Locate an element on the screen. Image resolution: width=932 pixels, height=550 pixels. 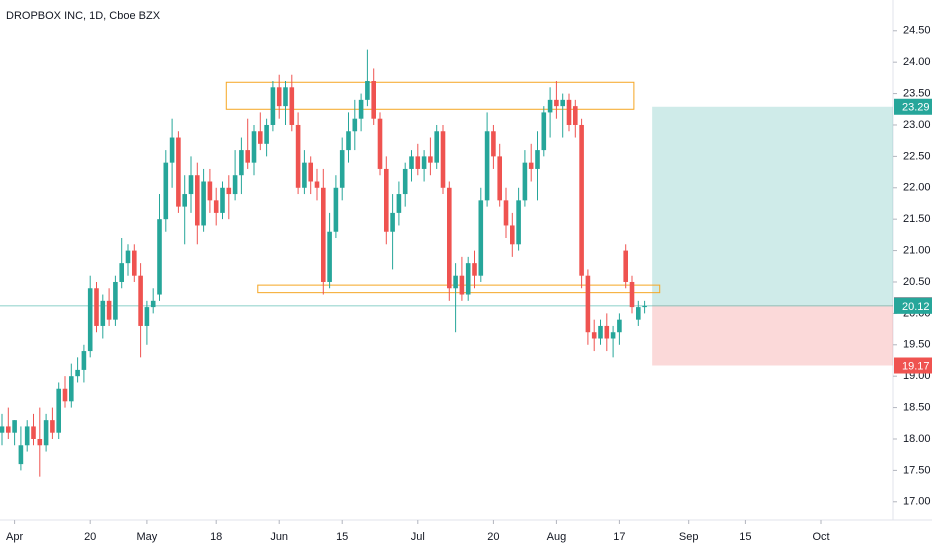
y-tick-label: 18.50 is located at coordinates (917, 407).